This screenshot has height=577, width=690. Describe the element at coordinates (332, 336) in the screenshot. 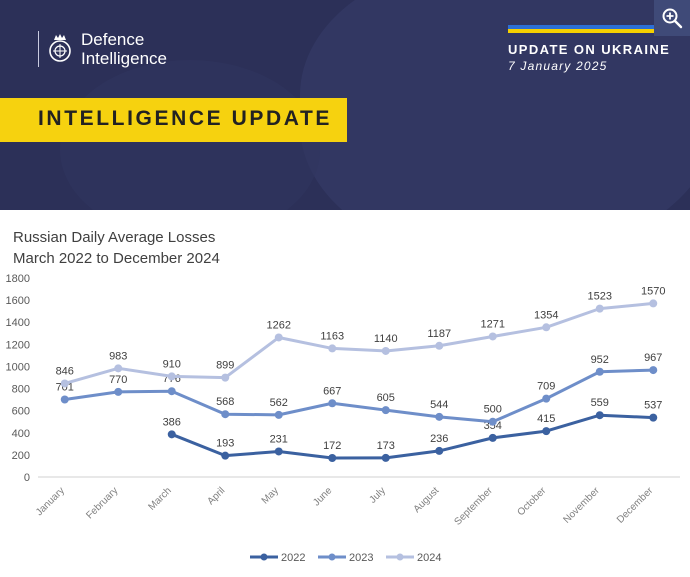

I see `data-label-2024: 1163` at that location.